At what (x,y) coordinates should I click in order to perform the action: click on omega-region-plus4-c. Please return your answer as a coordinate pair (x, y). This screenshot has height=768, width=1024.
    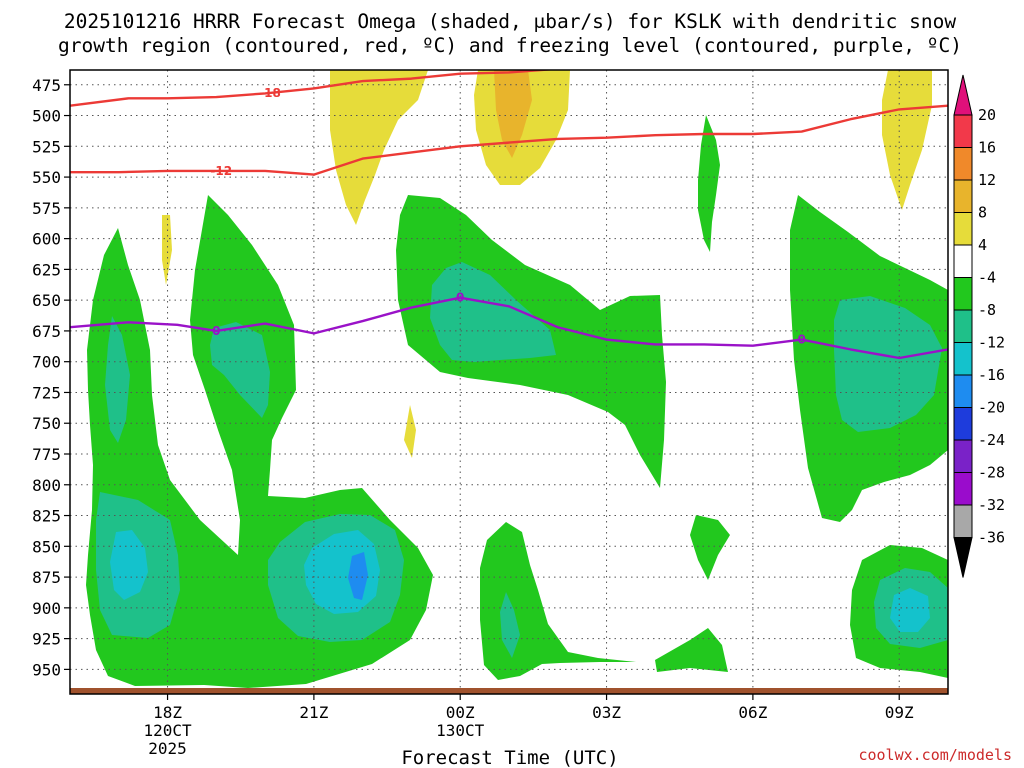
    Looking at the image, I should click on (907, 140).